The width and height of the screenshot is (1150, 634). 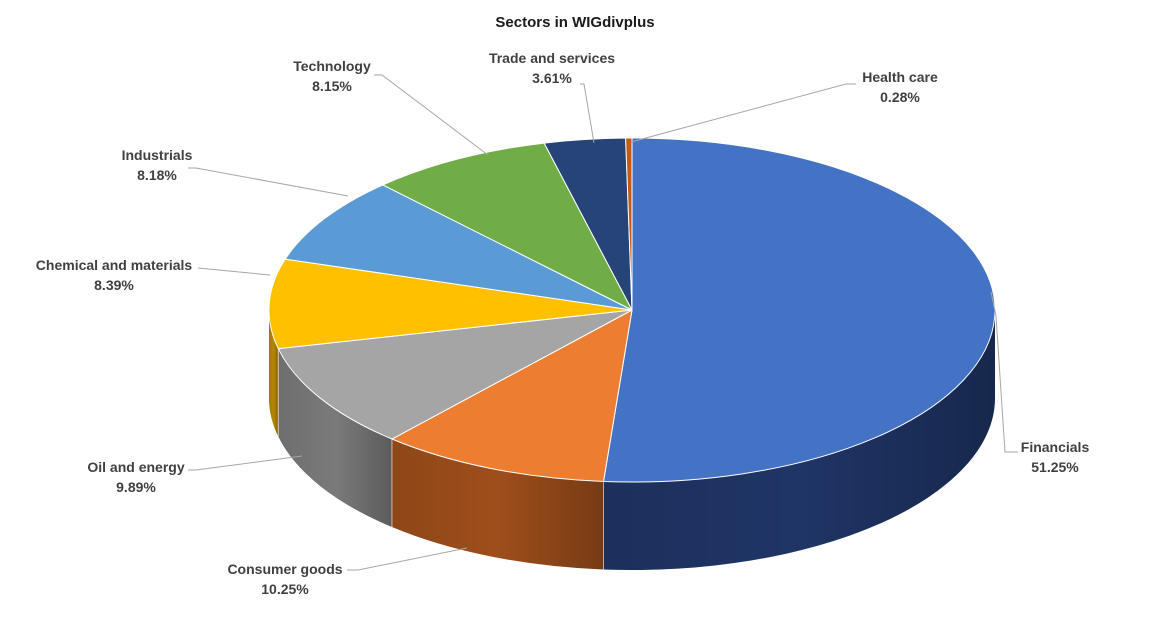 I want to click on pie-slice-chemical-and-materials, so click(x=450, y=304).